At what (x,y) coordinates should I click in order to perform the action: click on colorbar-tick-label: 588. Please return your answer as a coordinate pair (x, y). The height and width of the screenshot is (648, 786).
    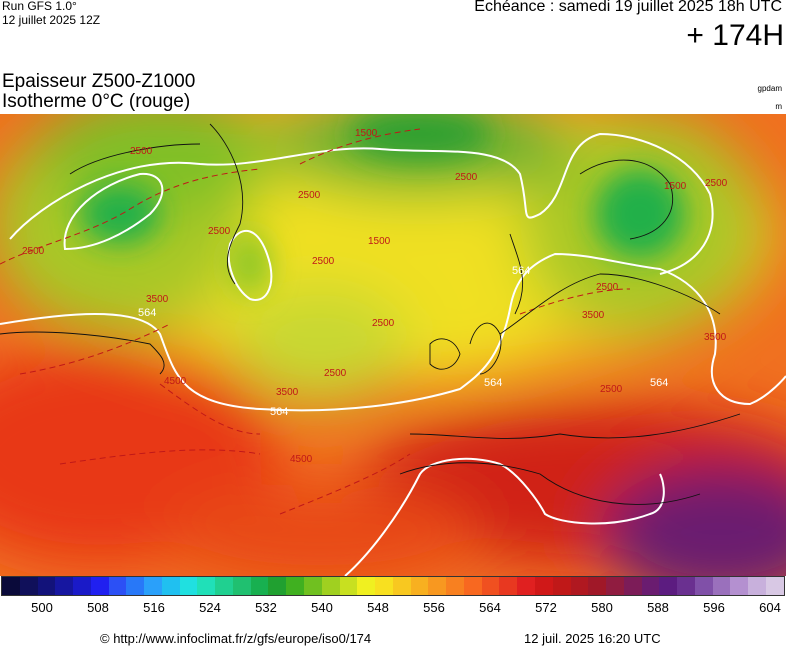
    Looking at the image, I should click on (658, 607).